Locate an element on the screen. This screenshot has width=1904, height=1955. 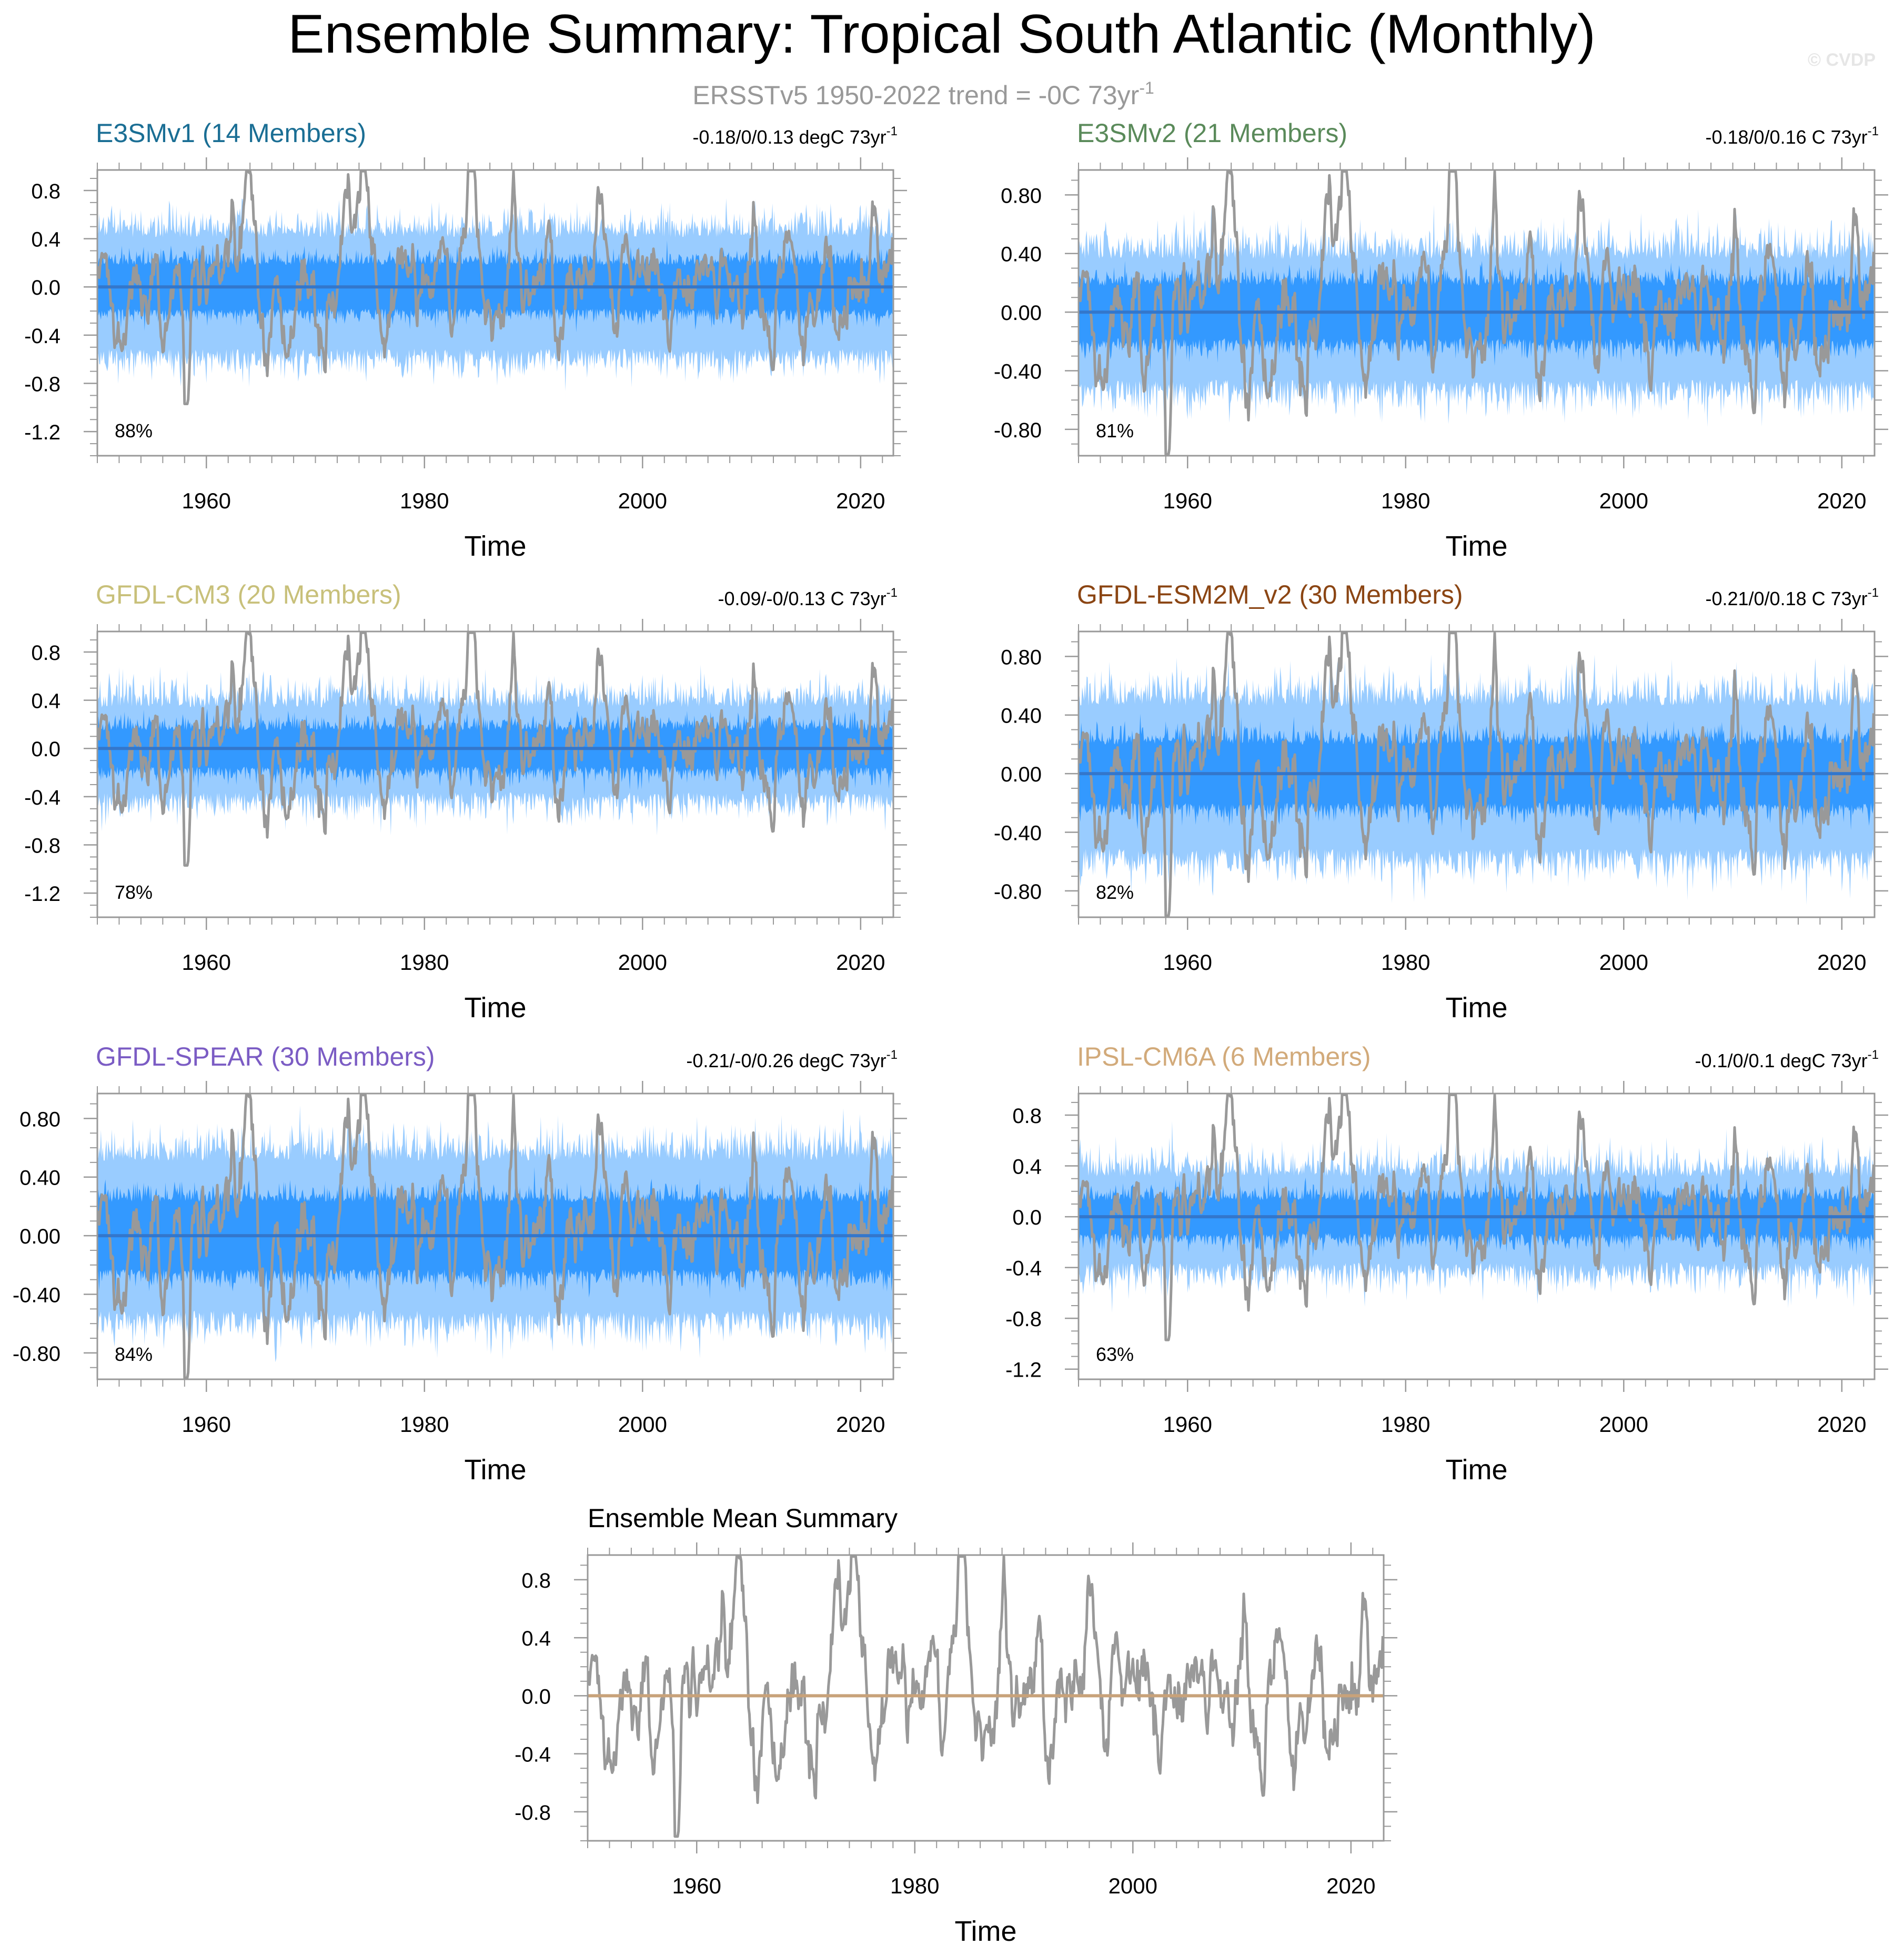
trend-label: -0.1/0/0.1 degC 73yr-1 is located at coordinates (1787, 1059).